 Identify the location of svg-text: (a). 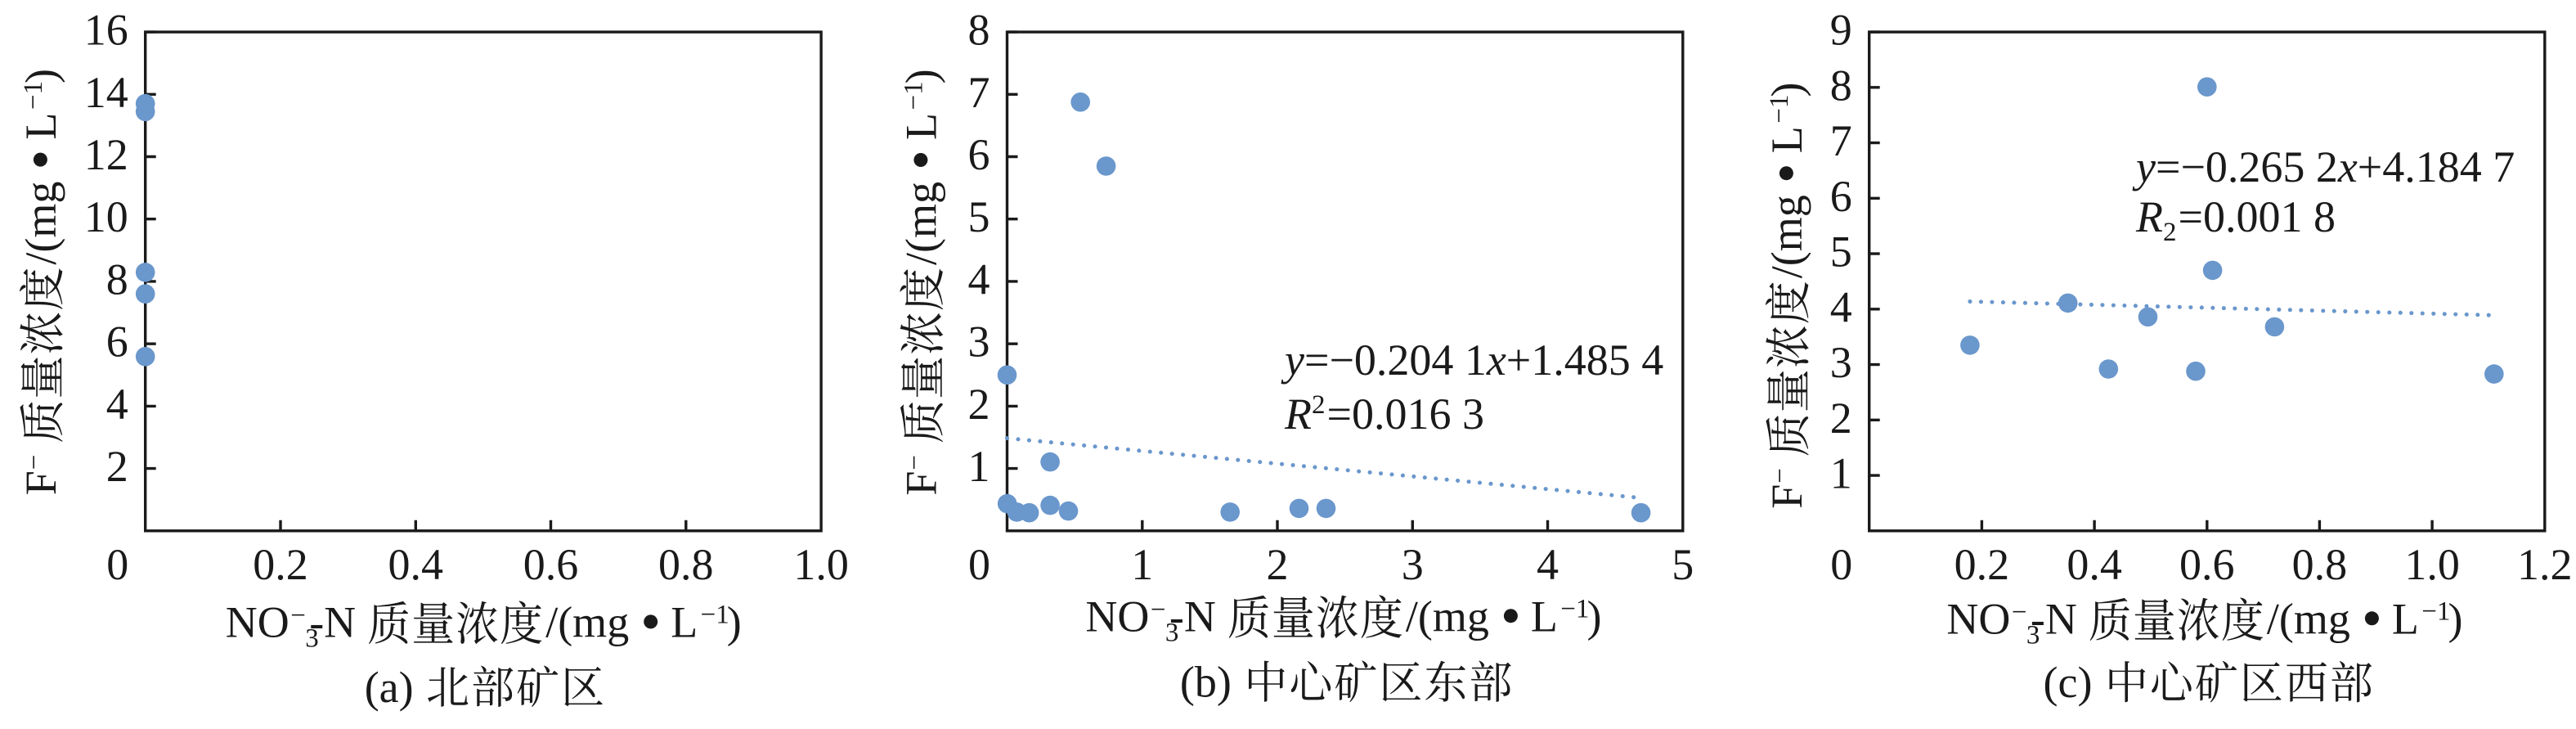
(389, 688).